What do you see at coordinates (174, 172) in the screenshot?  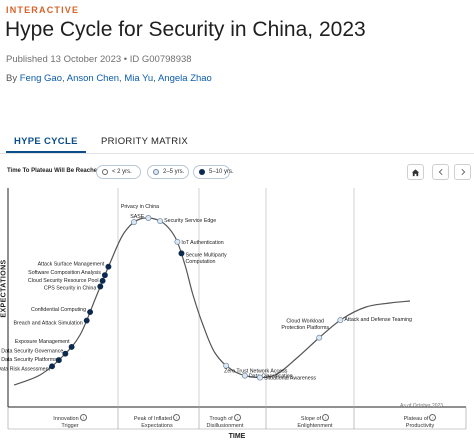 I see `filter-label: 2–5 yrs.` at bounding box center [174, 172].